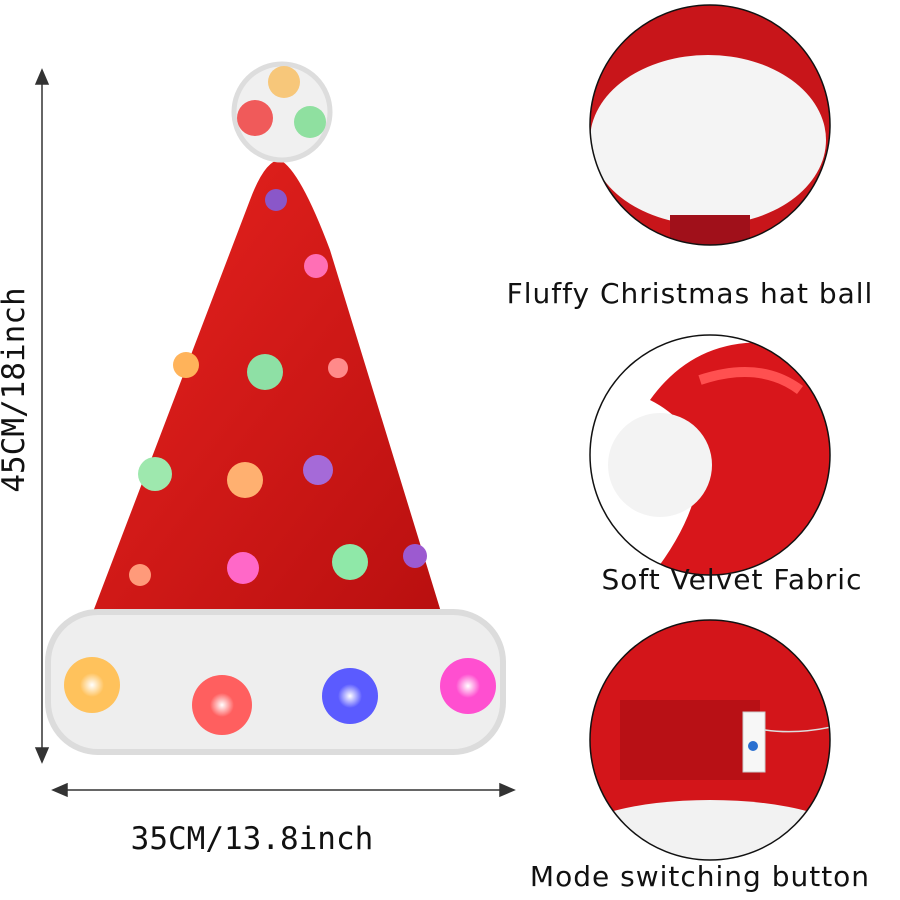 The image size is (900, 900). I want to click on width-label: 35CM/13.8inch, so click(252, 839).